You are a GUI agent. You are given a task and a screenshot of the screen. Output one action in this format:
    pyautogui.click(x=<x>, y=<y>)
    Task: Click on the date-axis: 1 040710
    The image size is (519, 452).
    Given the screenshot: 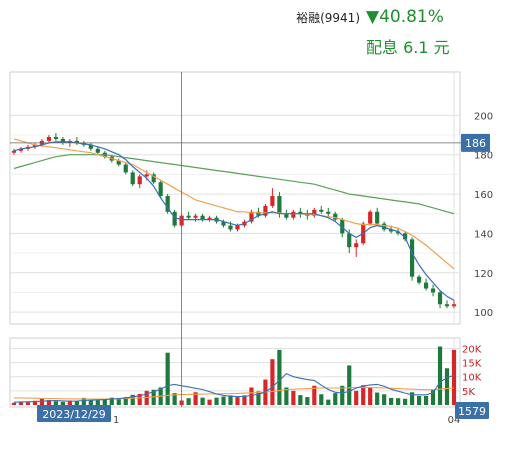 What is the action you would take?
    pyautogui.click(x=286, y=420)
    